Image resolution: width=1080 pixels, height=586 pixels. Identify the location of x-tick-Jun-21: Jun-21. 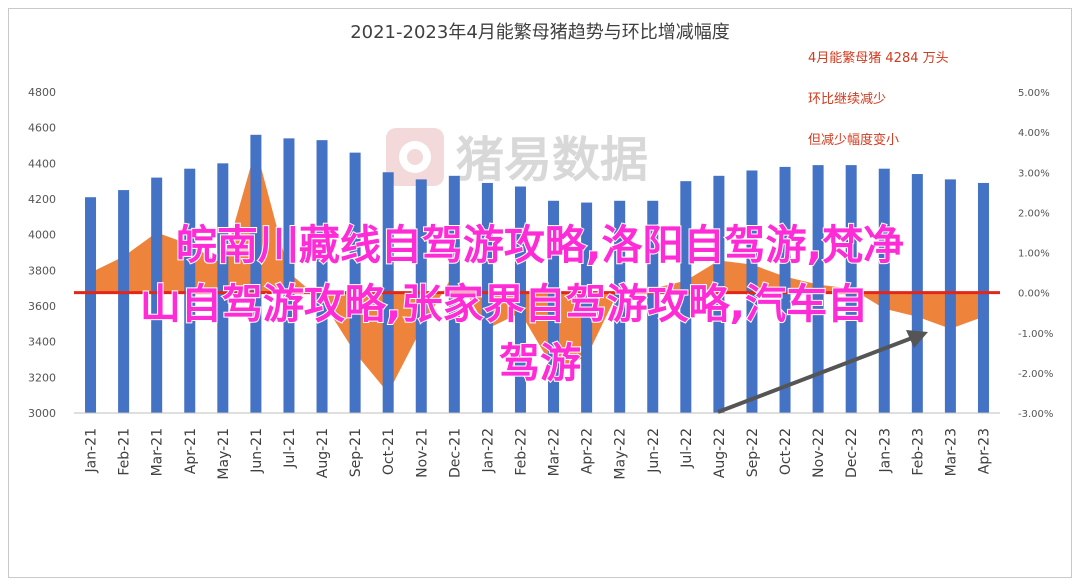
(257, 451).